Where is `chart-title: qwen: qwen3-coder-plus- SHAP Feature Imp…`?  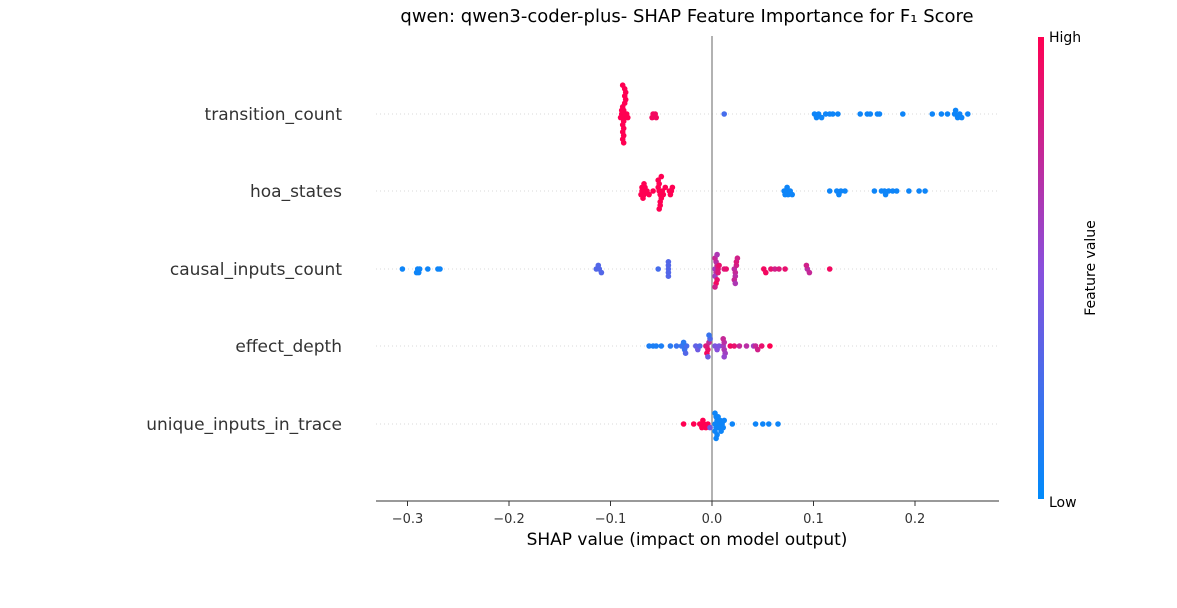
chart-title: qwen: qwen3-coder-plus- SHAP Feature Imp… is located at coordinates (686, 16).